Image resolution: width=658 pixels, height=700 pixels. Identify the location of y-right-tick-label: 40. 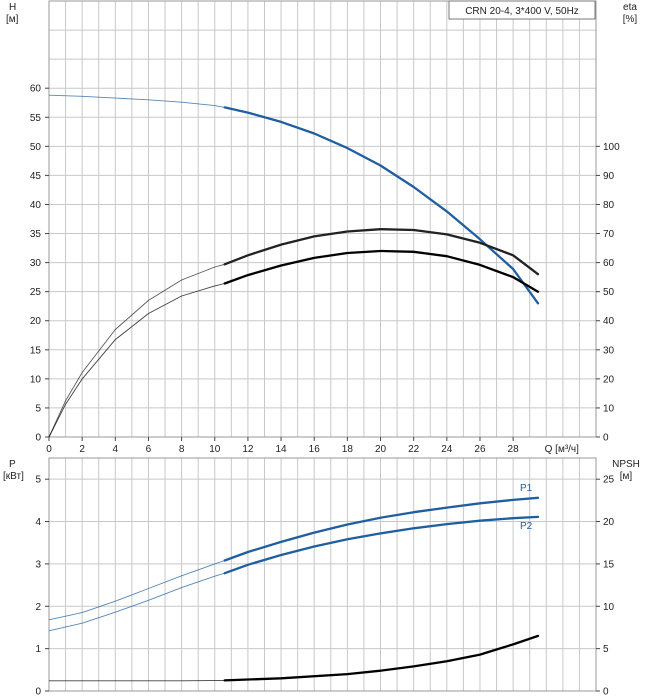
(609, 321).